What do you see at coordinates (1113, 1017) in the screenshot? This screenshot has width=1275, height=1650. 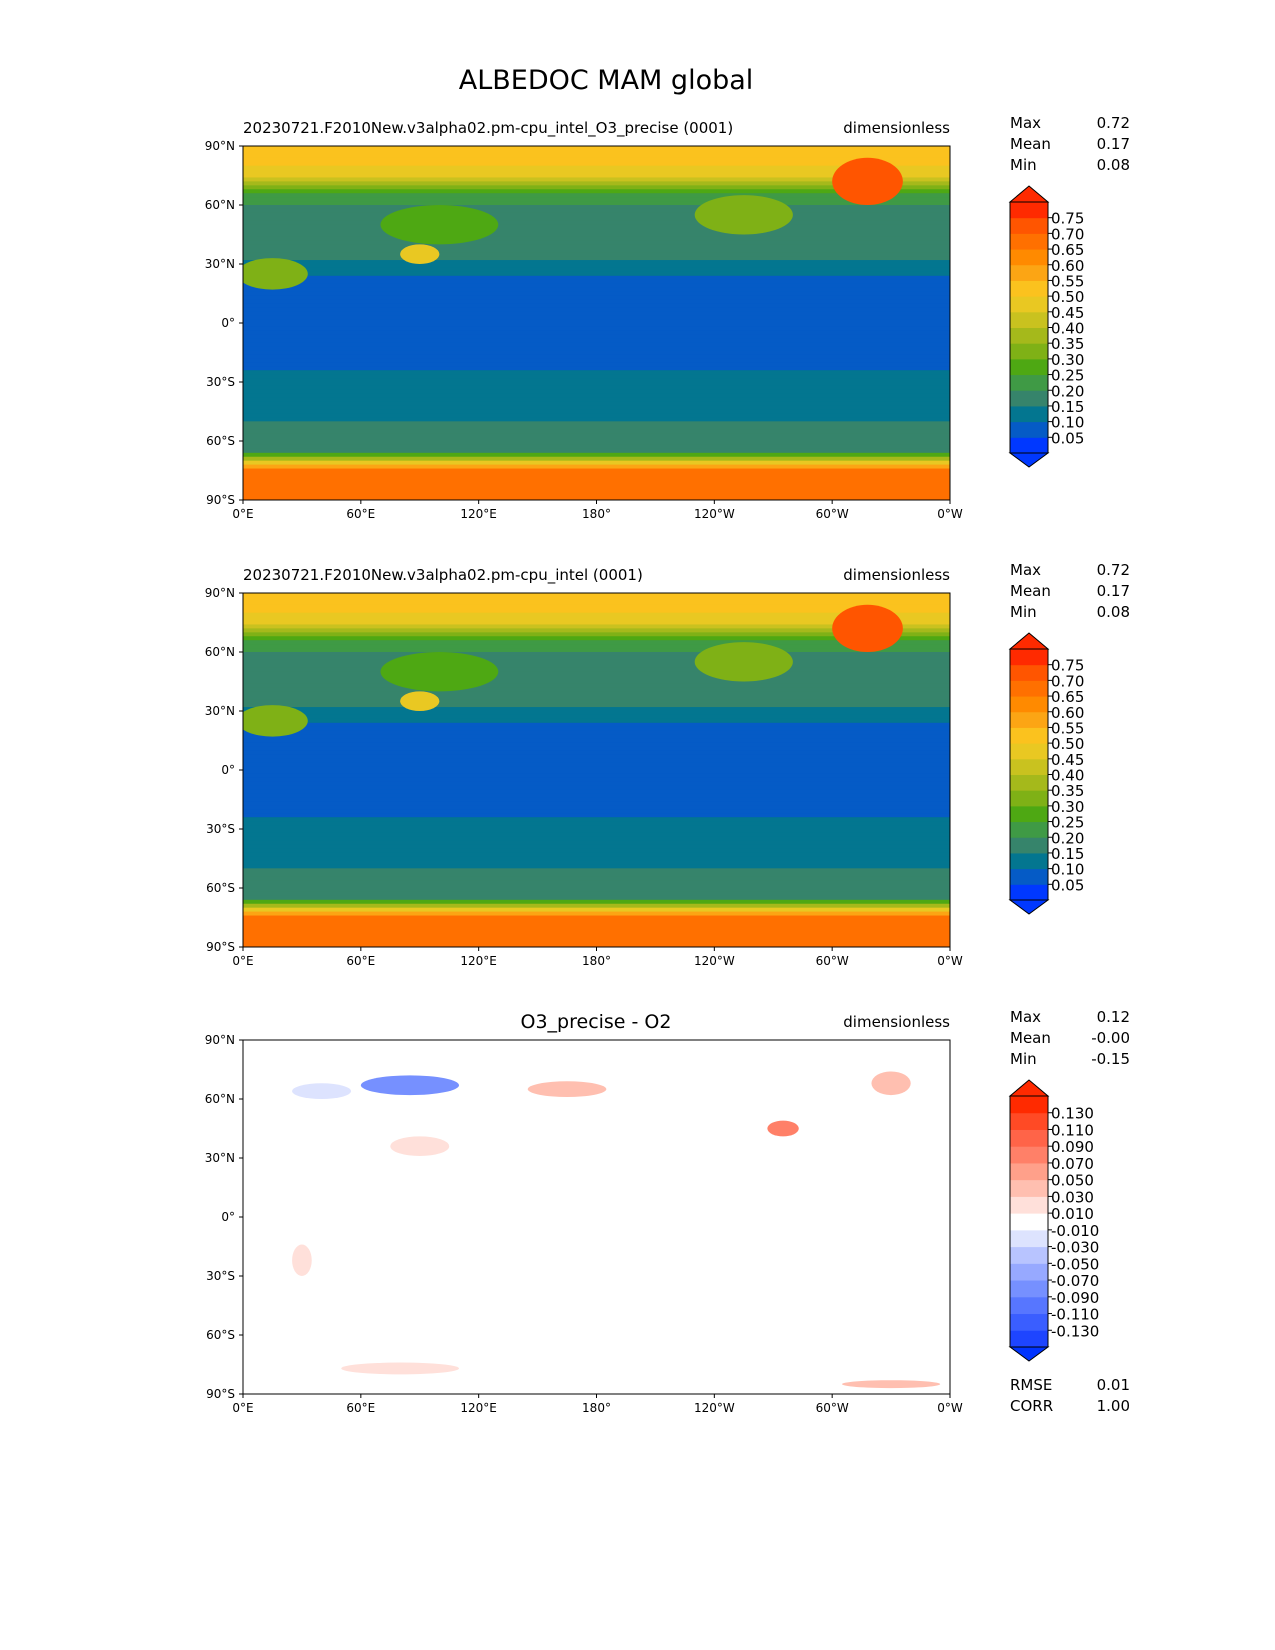 I see `stat-value: 0.12` at bounding box center [1113, 1017].